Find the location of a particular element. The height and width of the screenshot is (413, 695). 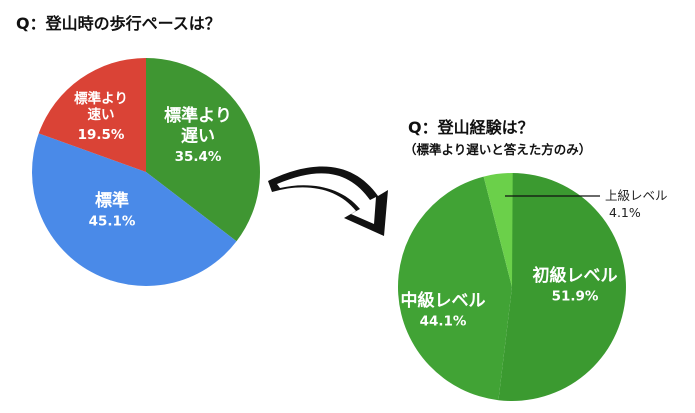

pie1-label-1: 標準 is located at coordinates (112, 200).